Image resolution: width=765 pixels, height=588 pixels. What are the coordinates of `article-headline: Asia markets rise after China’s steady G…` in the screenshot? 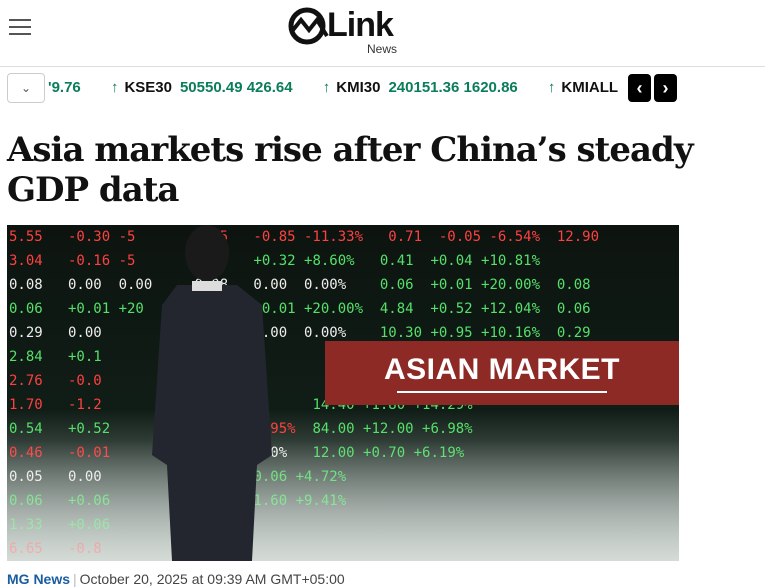 It's located at (350, 170).